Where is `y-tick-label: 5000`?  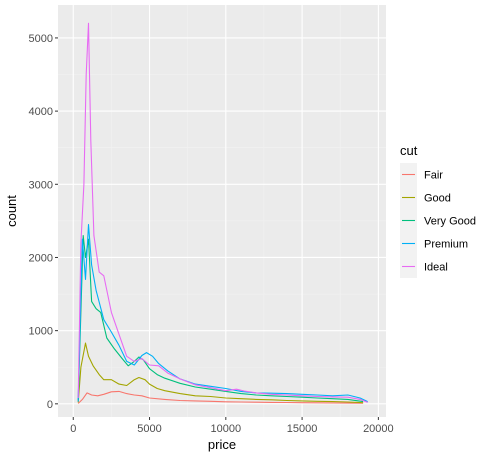
y-tick-label: 5000 is located at coordinates (41, 39).